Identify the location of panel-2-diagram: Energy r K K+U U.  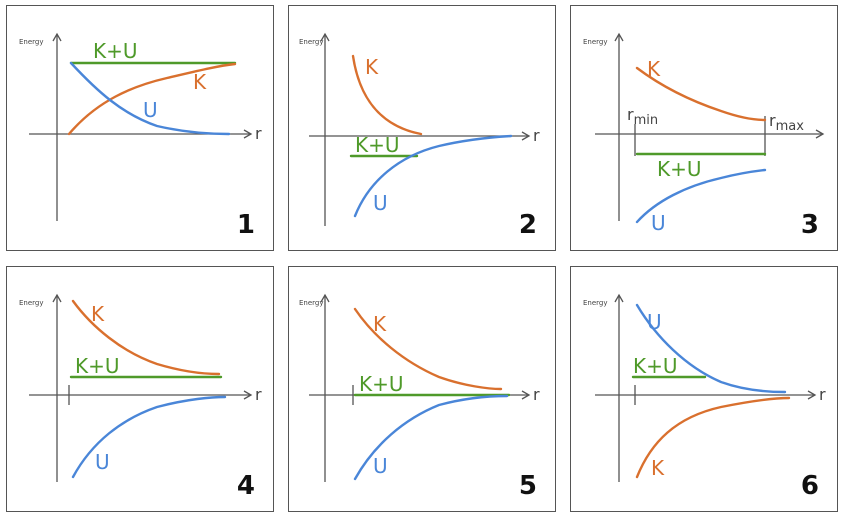
(419, 129).